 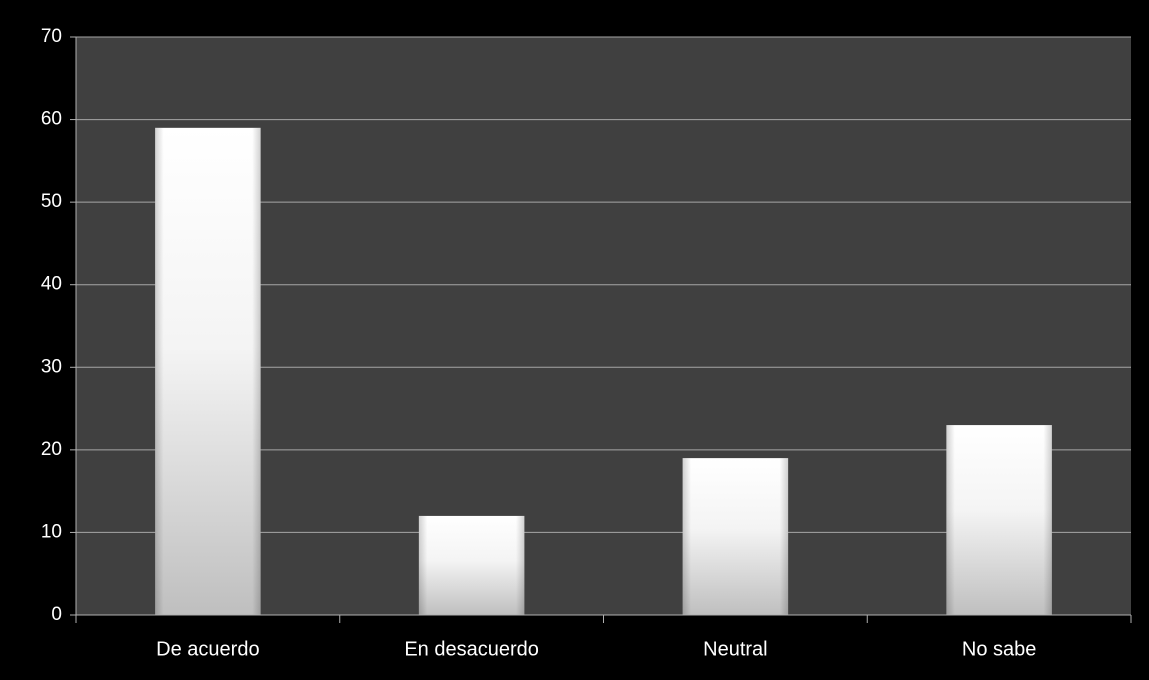 What do you see at coordinates (471, 565) in the screenshot?
I see `bar-shading-en-desacuerdo` at bounding box center [471, 565].